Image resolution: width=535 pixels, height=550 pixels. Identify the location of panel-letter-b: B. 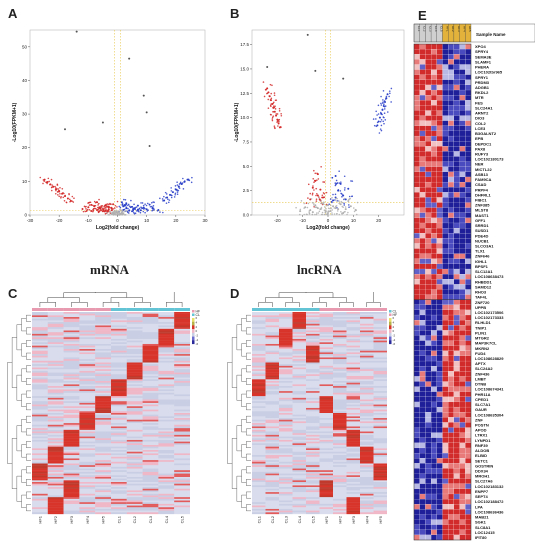
(235, 13).